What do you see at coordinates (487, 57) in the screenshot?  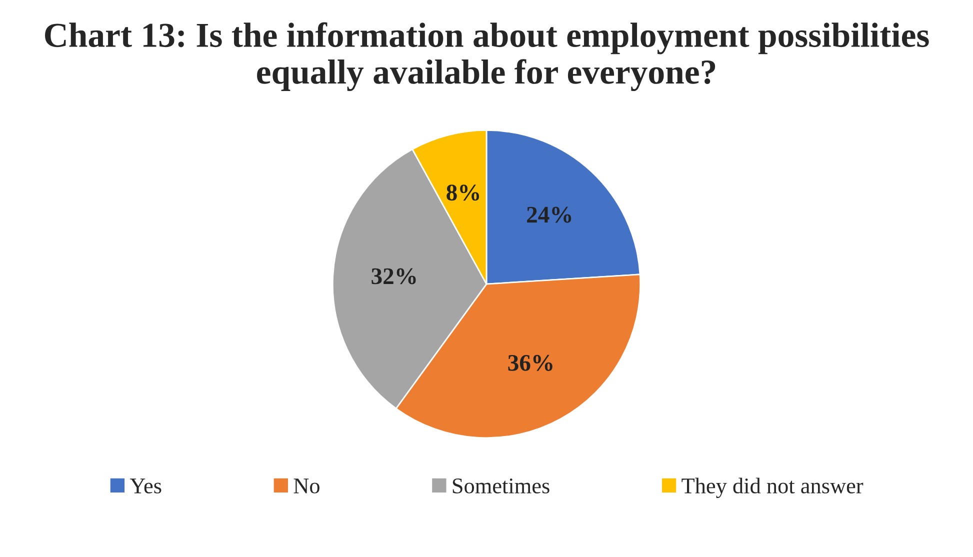 I see `chart-title: Chart 13: Is the information about employment possibilities equally available for everyone?` at bounding box center [487, 57].